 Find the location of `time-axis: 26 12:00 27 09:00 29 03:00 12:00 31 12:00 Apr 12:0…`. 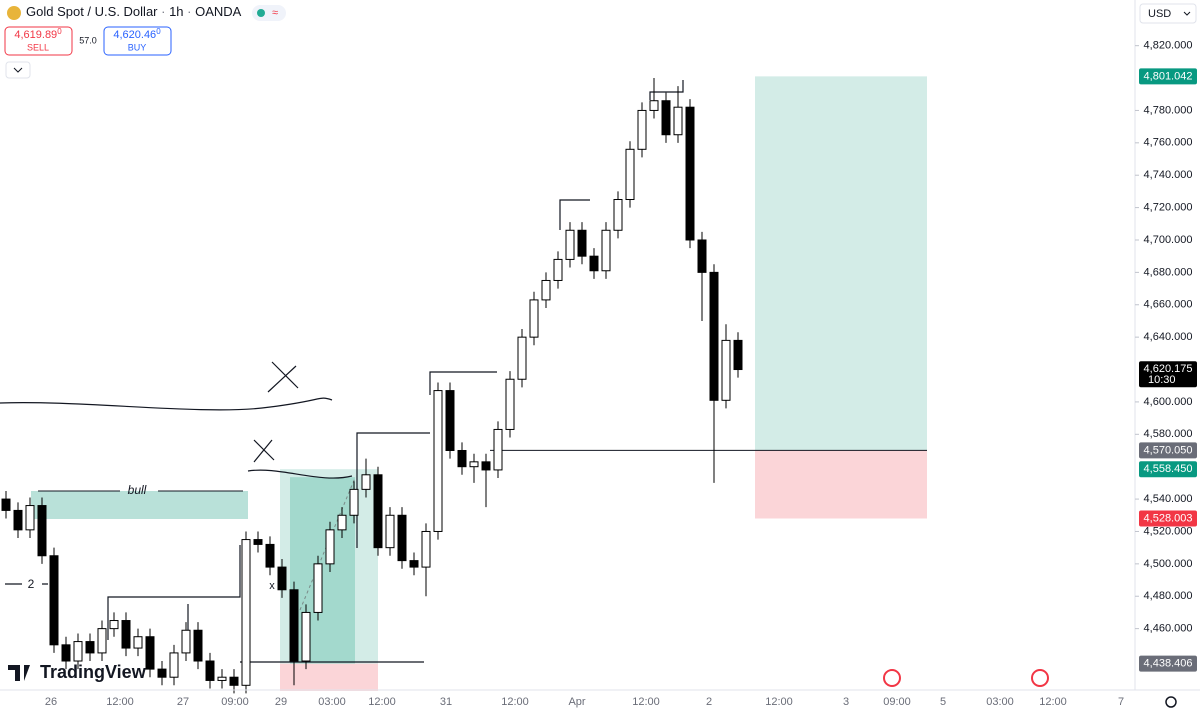

time-axis: 26 12:00 27 09:00 29 03:00 12:00 31 12:00 Apr 12:0… is located at coordinates (584, 702).